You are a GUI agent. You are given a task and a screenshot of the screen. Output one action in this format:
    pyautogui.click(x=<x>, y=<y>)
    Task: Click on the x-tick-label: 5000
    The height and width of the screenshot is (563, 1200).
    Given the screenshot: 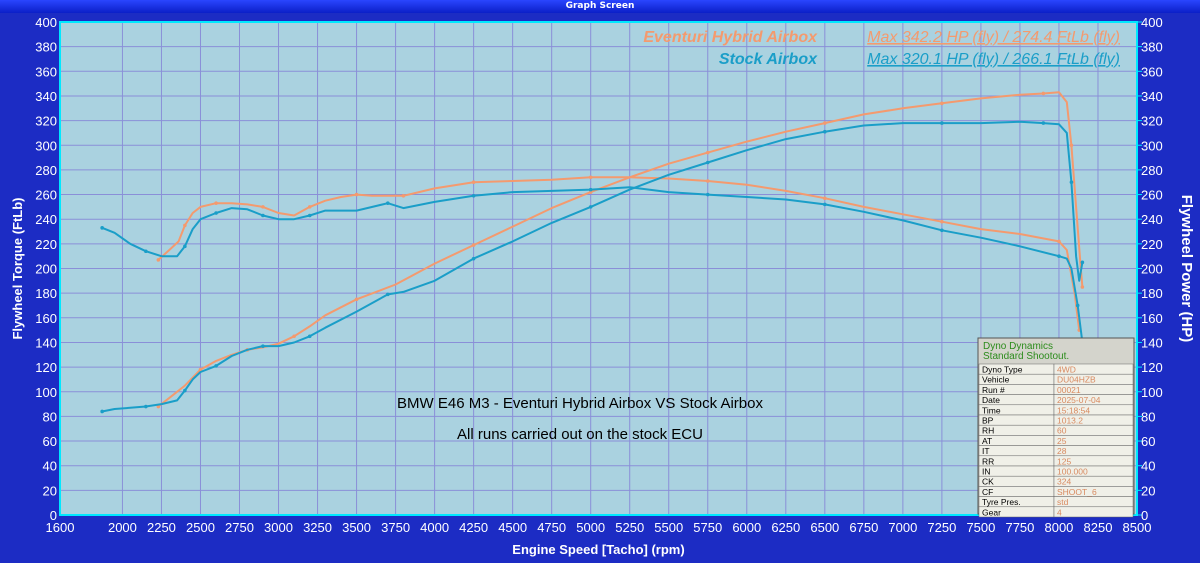 What is the action you would take?
    pyautogui.click(x=590, y=527)
    